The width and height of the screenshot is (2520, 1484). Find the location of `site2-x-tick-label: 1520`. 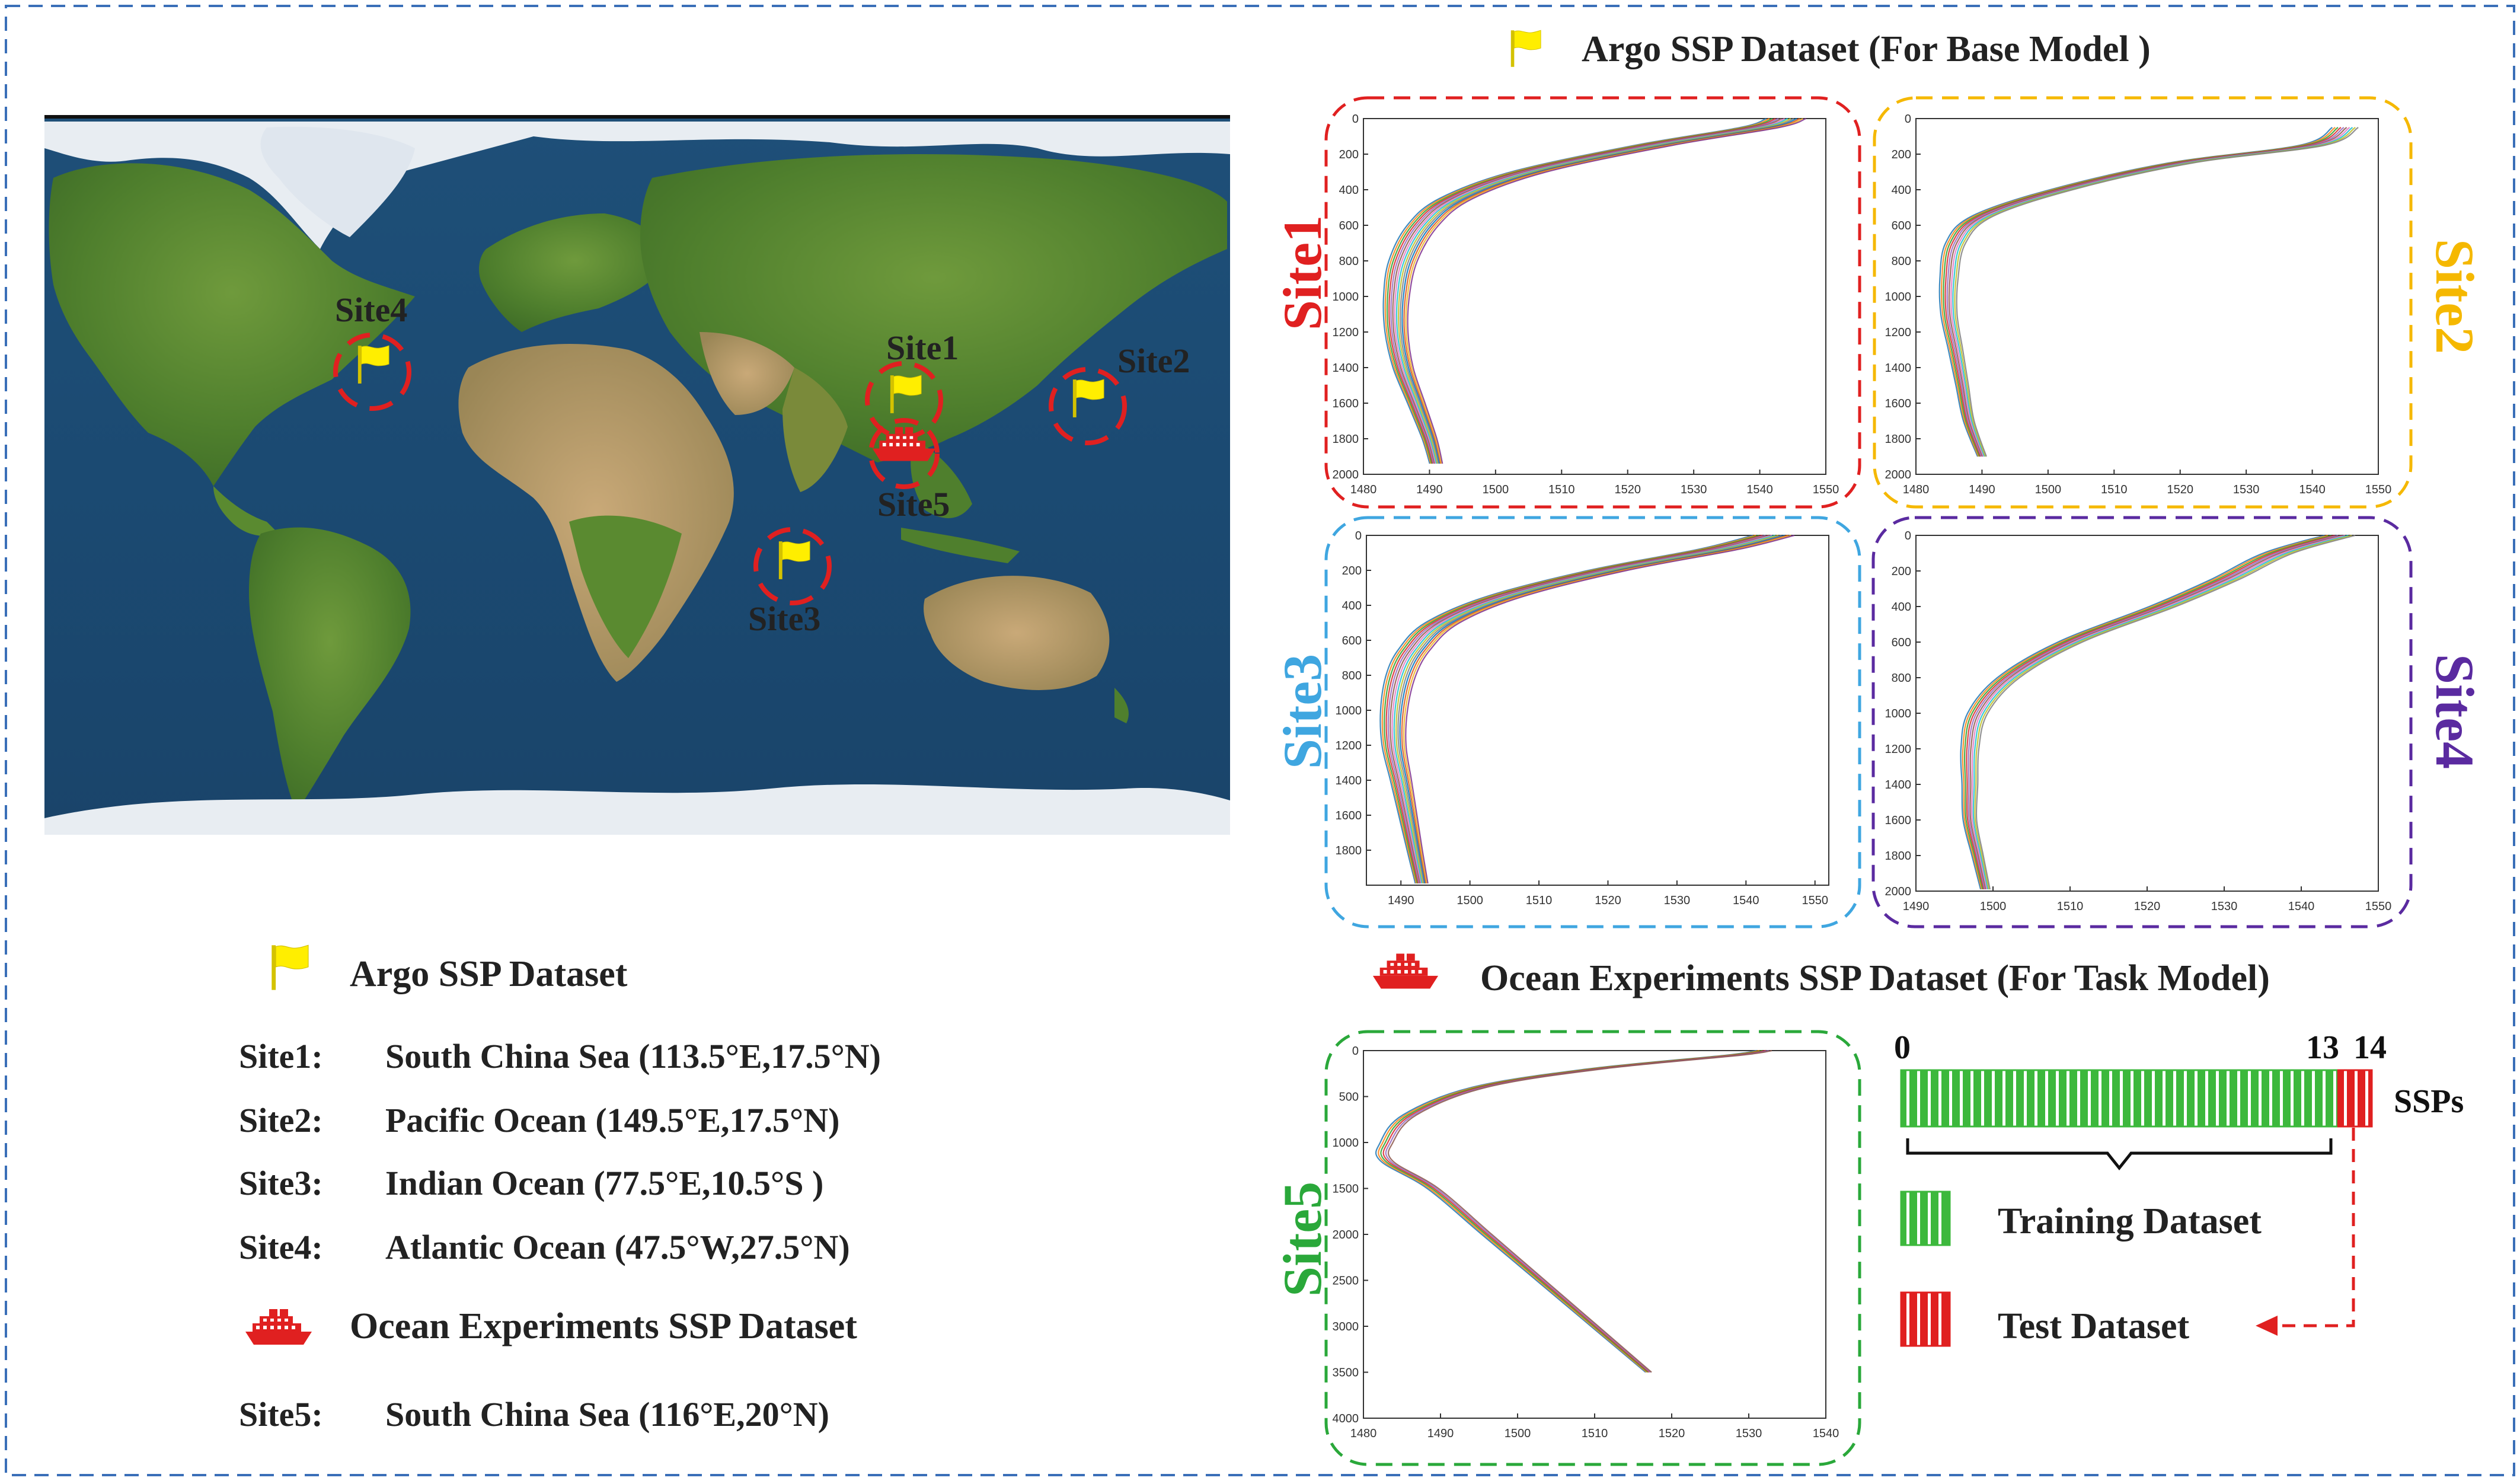

site2-x-tick-label: 1520 is located at coordinates (2180, 489).